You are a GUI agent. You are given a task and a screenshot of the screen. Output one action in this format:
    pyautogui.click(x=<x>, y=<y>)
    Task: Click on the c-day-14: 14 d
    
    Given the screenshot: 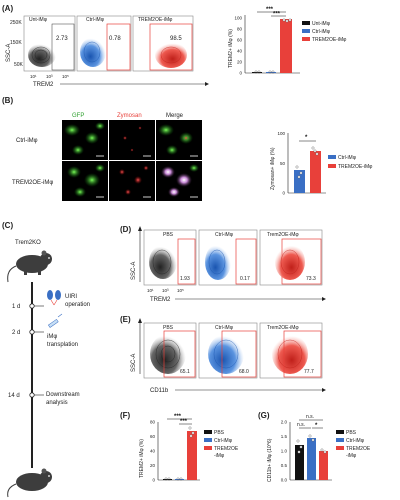 What is the action you would take?
    pyautogui.click(x=14, y=396)
    